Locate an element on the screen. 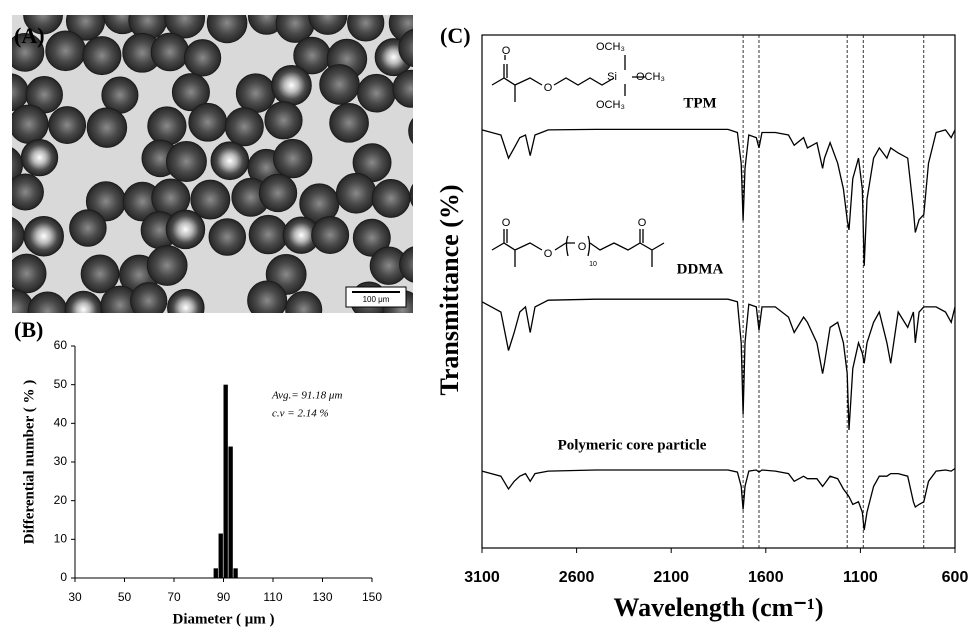 The height and width of the screenshot is (630, 971). y-tick-label: 20 is located at coordinates (61, 500).